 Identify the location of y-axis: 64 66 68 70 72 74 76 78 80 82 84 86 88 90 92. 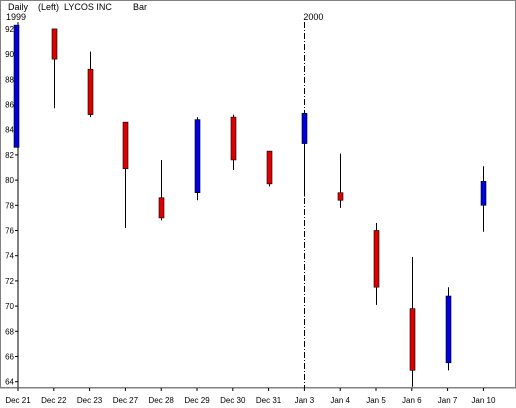
(12, 205).